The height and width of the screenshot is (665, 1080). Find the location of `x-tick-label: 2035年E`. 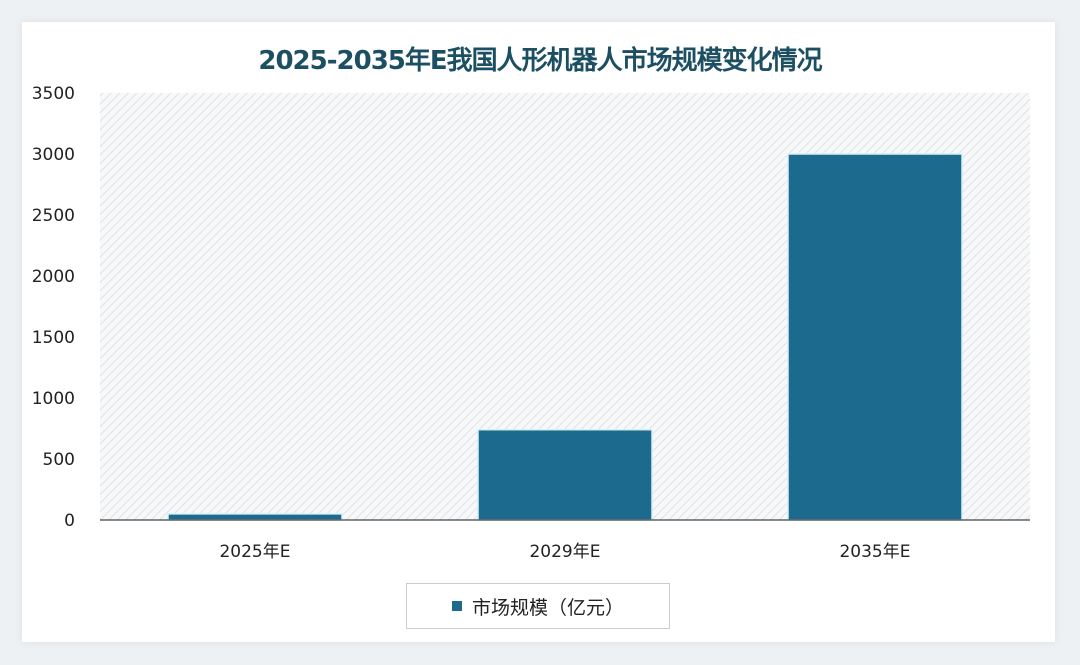

x-tick-label: 2035年E is located at coordinates (874, 552).